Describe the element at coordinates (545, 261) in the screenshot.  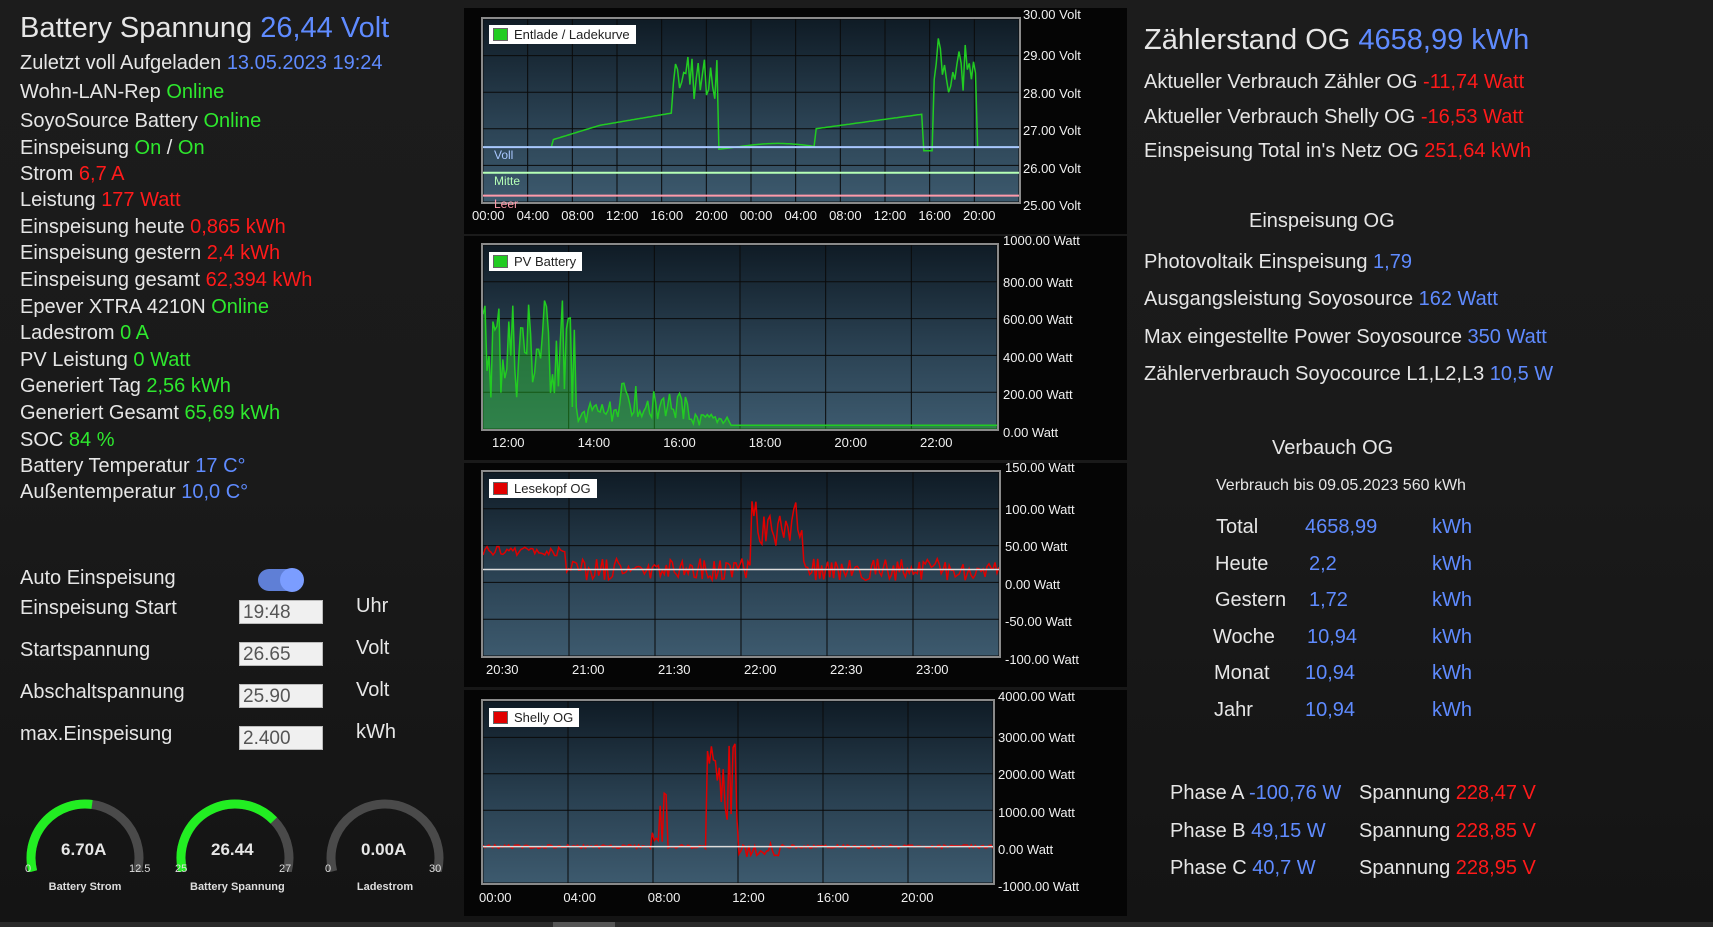
I see `legend-label: PV Battery` at that location.